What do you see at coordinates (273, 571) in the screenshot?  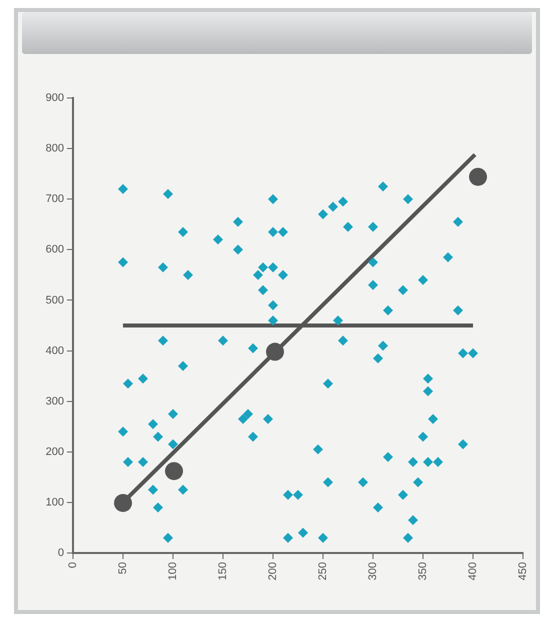 I see `x-tick-label: 200` at bounding box center [273, 571].